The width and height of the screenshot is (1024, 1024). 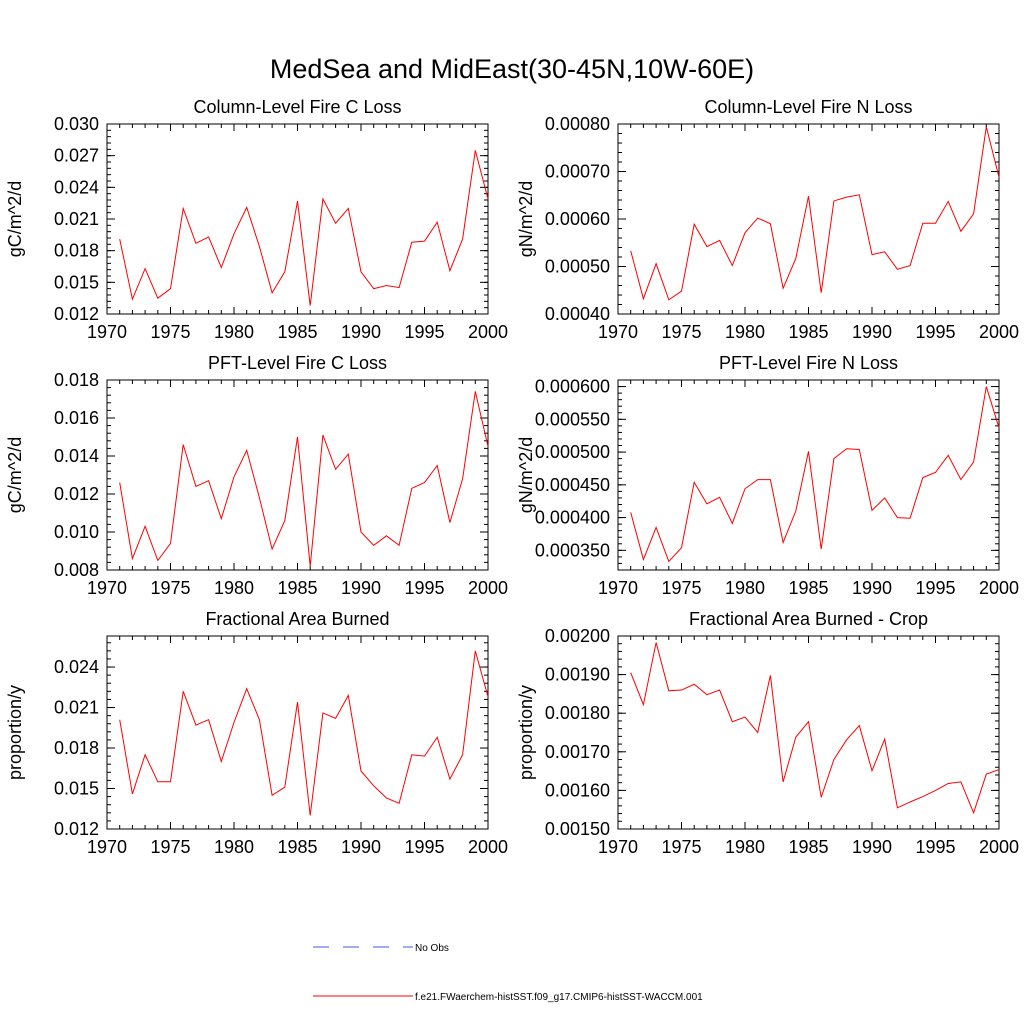 I want to click on y-tick-label: 0.00180, so click(x=577, y=713).